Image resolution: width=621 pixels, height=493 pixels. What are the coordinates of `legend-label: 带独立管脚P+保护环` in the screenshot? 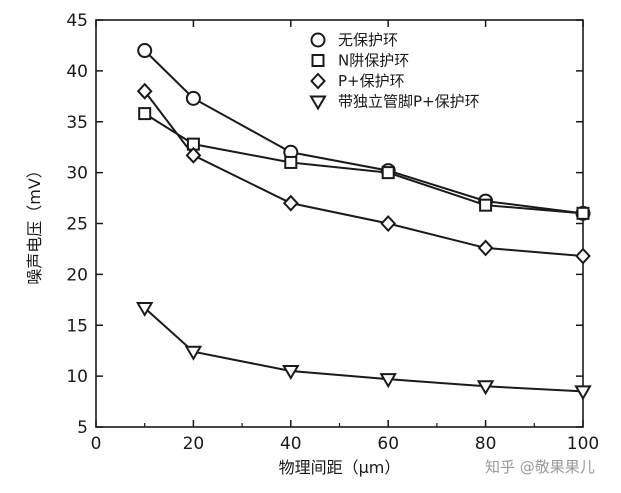 It's located at (409, 102).